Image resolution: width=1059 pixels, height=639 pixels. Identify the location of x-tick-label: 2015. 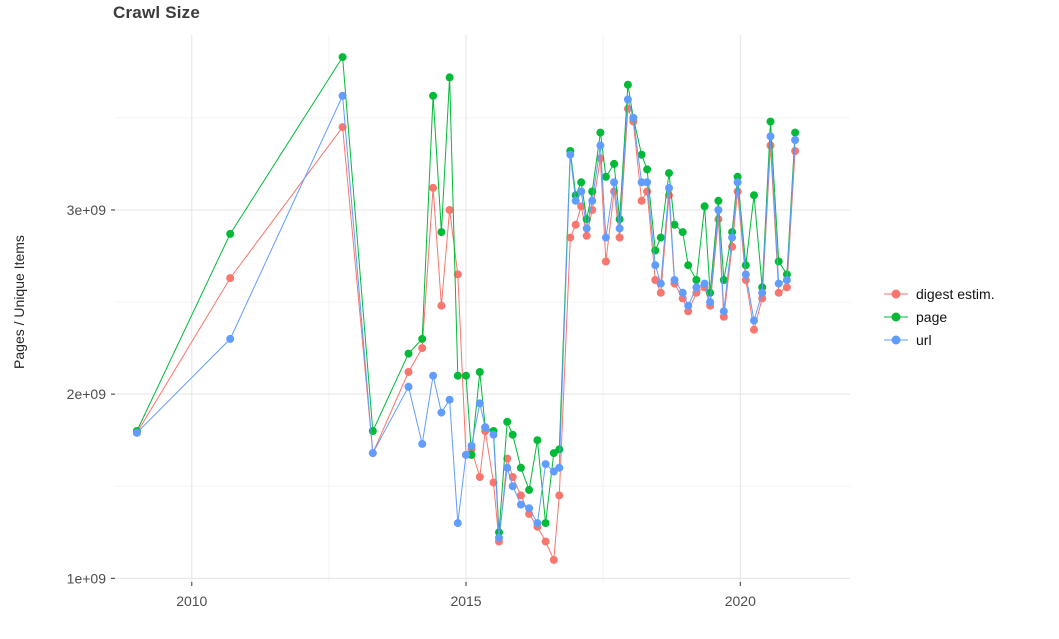
(465, 601).